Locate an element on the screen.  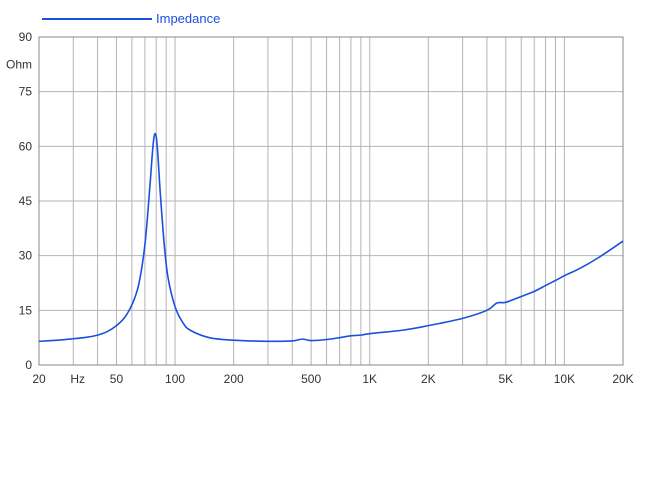
x-tick-label: 2K is located at coordinates (428, 379).